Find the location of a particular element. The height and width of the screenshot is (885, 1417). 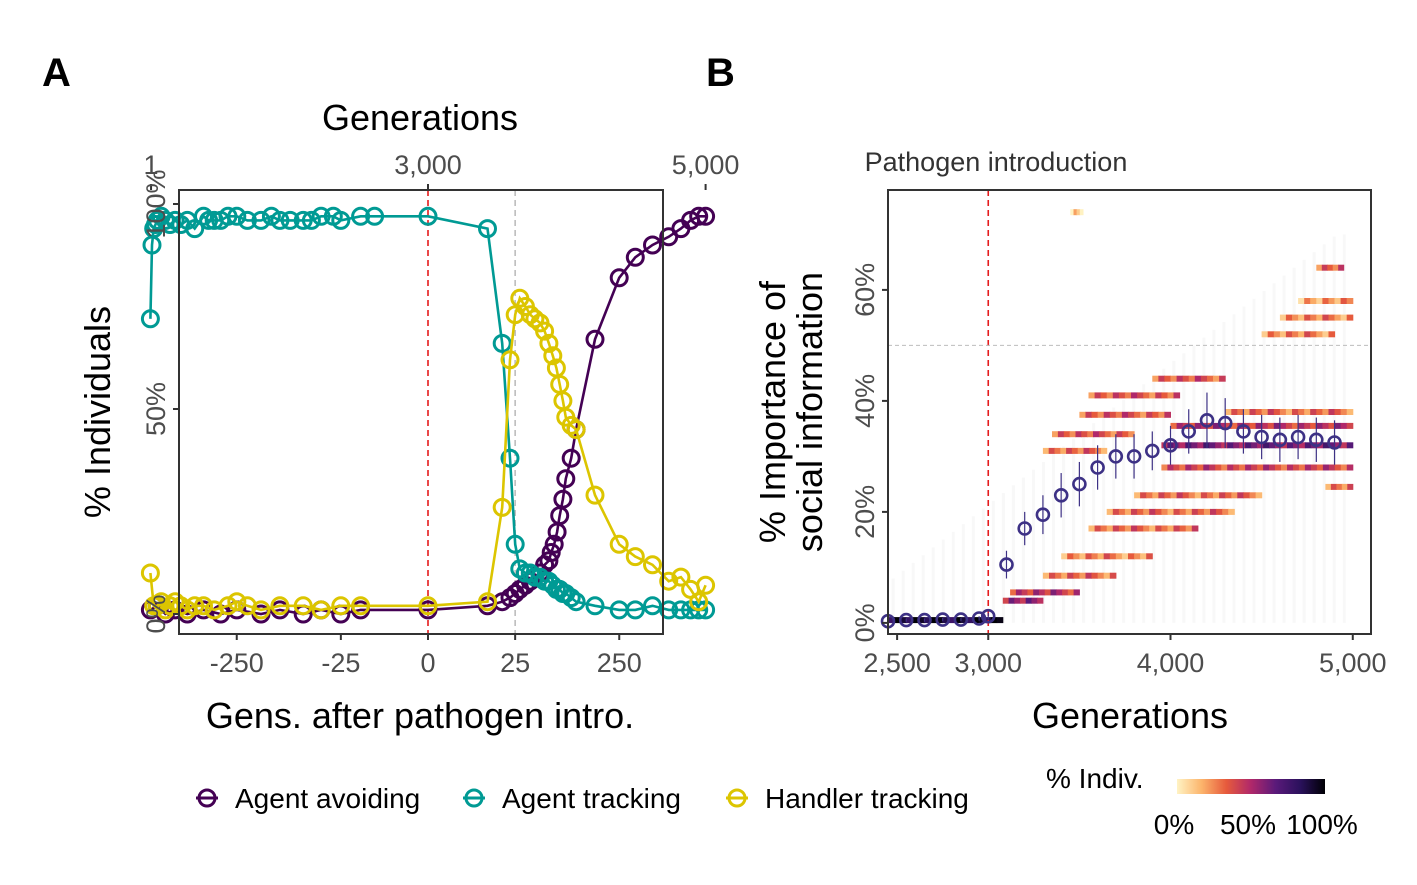

panel-a-top-tick-label: 5,000 is located at coordinates (706, 165).